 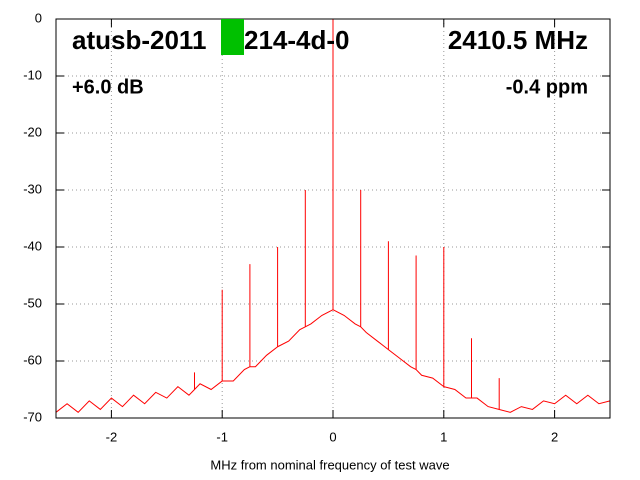 I want to click on gain: +6.0 dB, so click(x=108, y=87).